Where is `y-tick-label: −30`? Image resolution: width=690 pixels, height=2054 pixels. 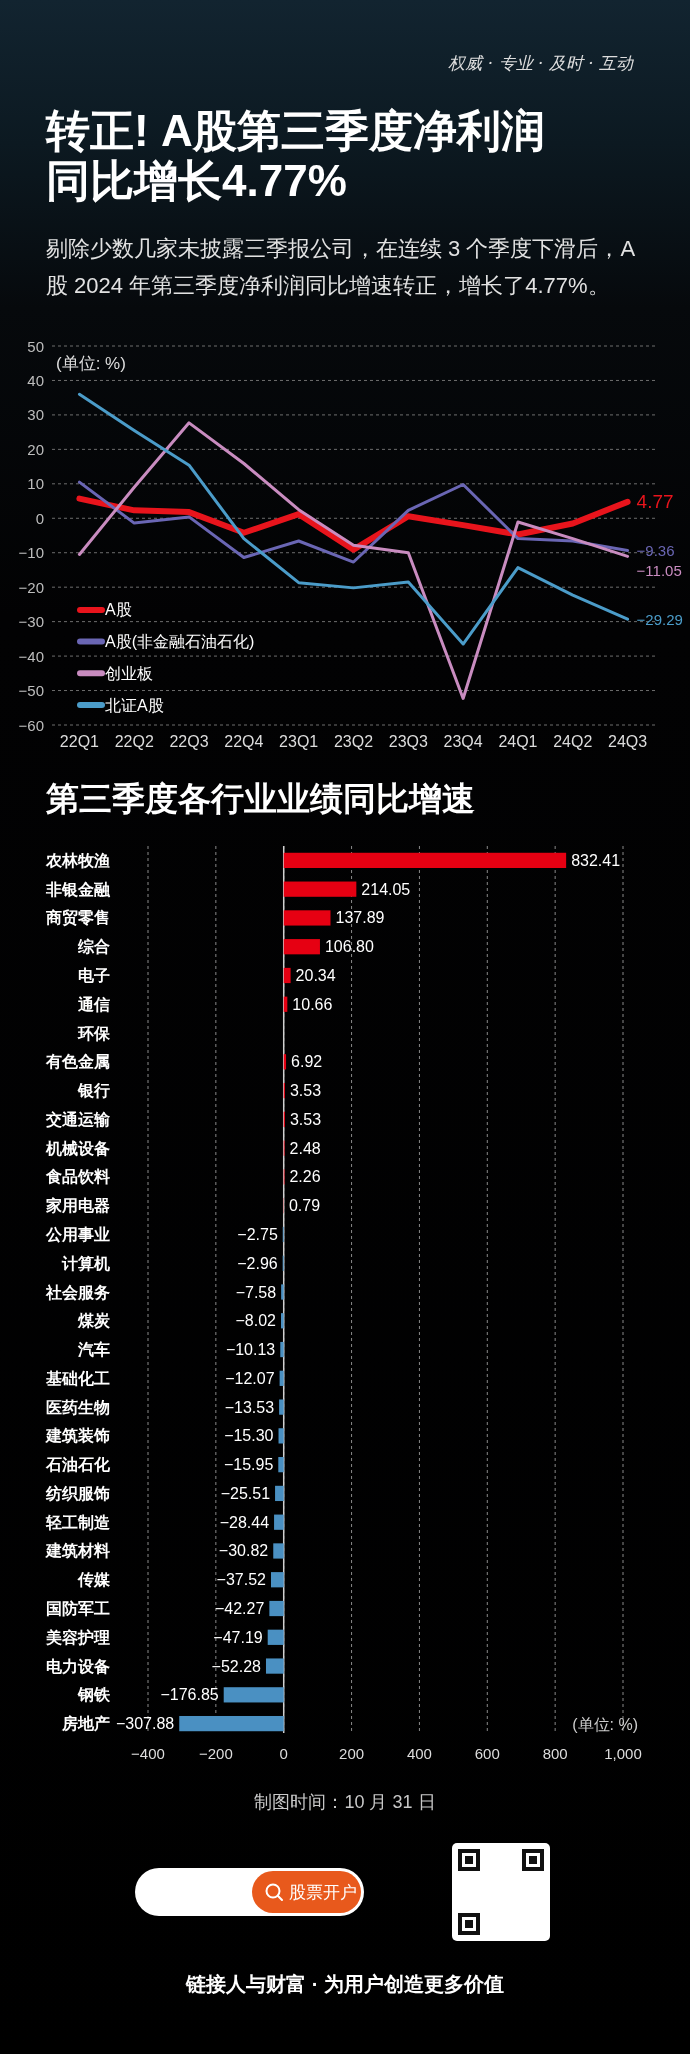
y-tick-label: −30 is located at coordinates (31, 622).